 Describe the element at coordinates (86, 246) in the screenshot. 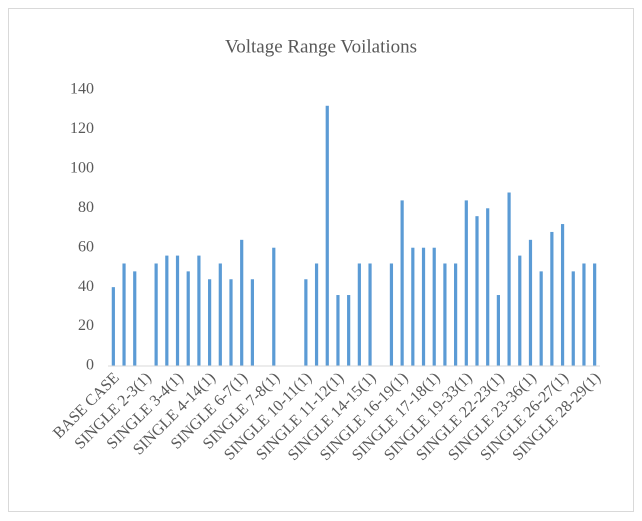

I see `y-tick-label: 60` at that location.